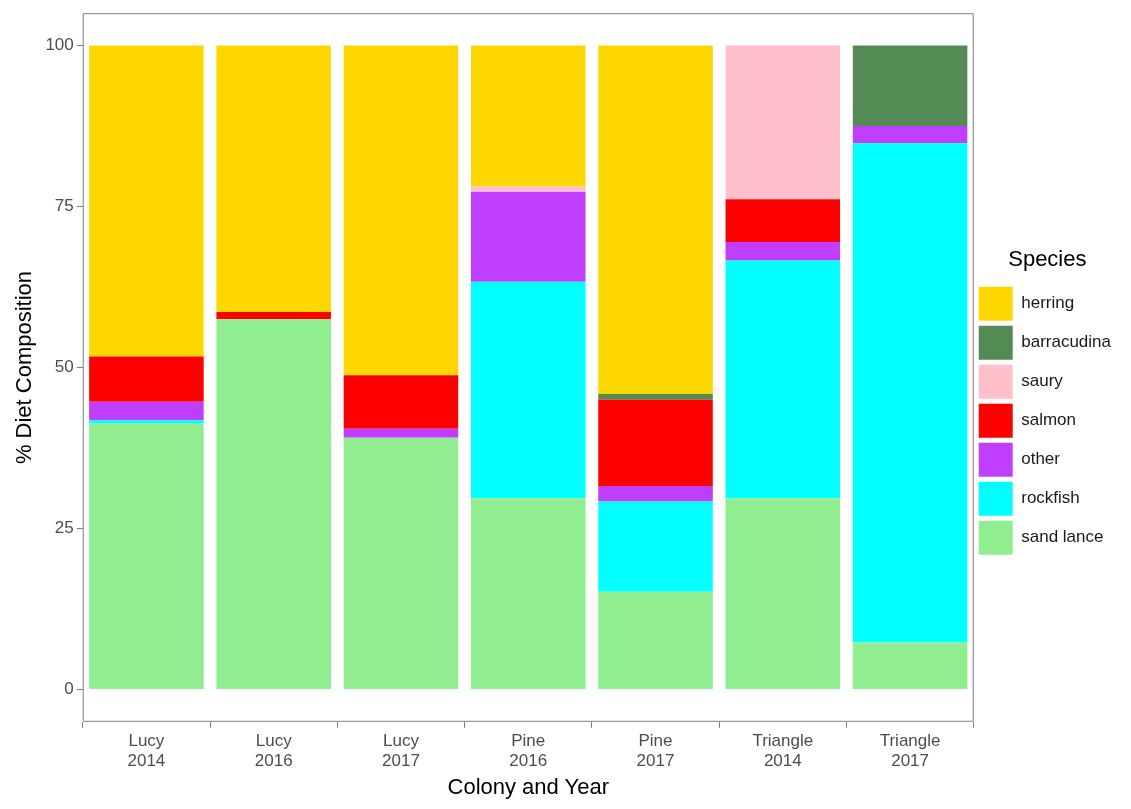 The image size is (1131, 809). I want to click on legend-title: Species, so click(1047, 259).